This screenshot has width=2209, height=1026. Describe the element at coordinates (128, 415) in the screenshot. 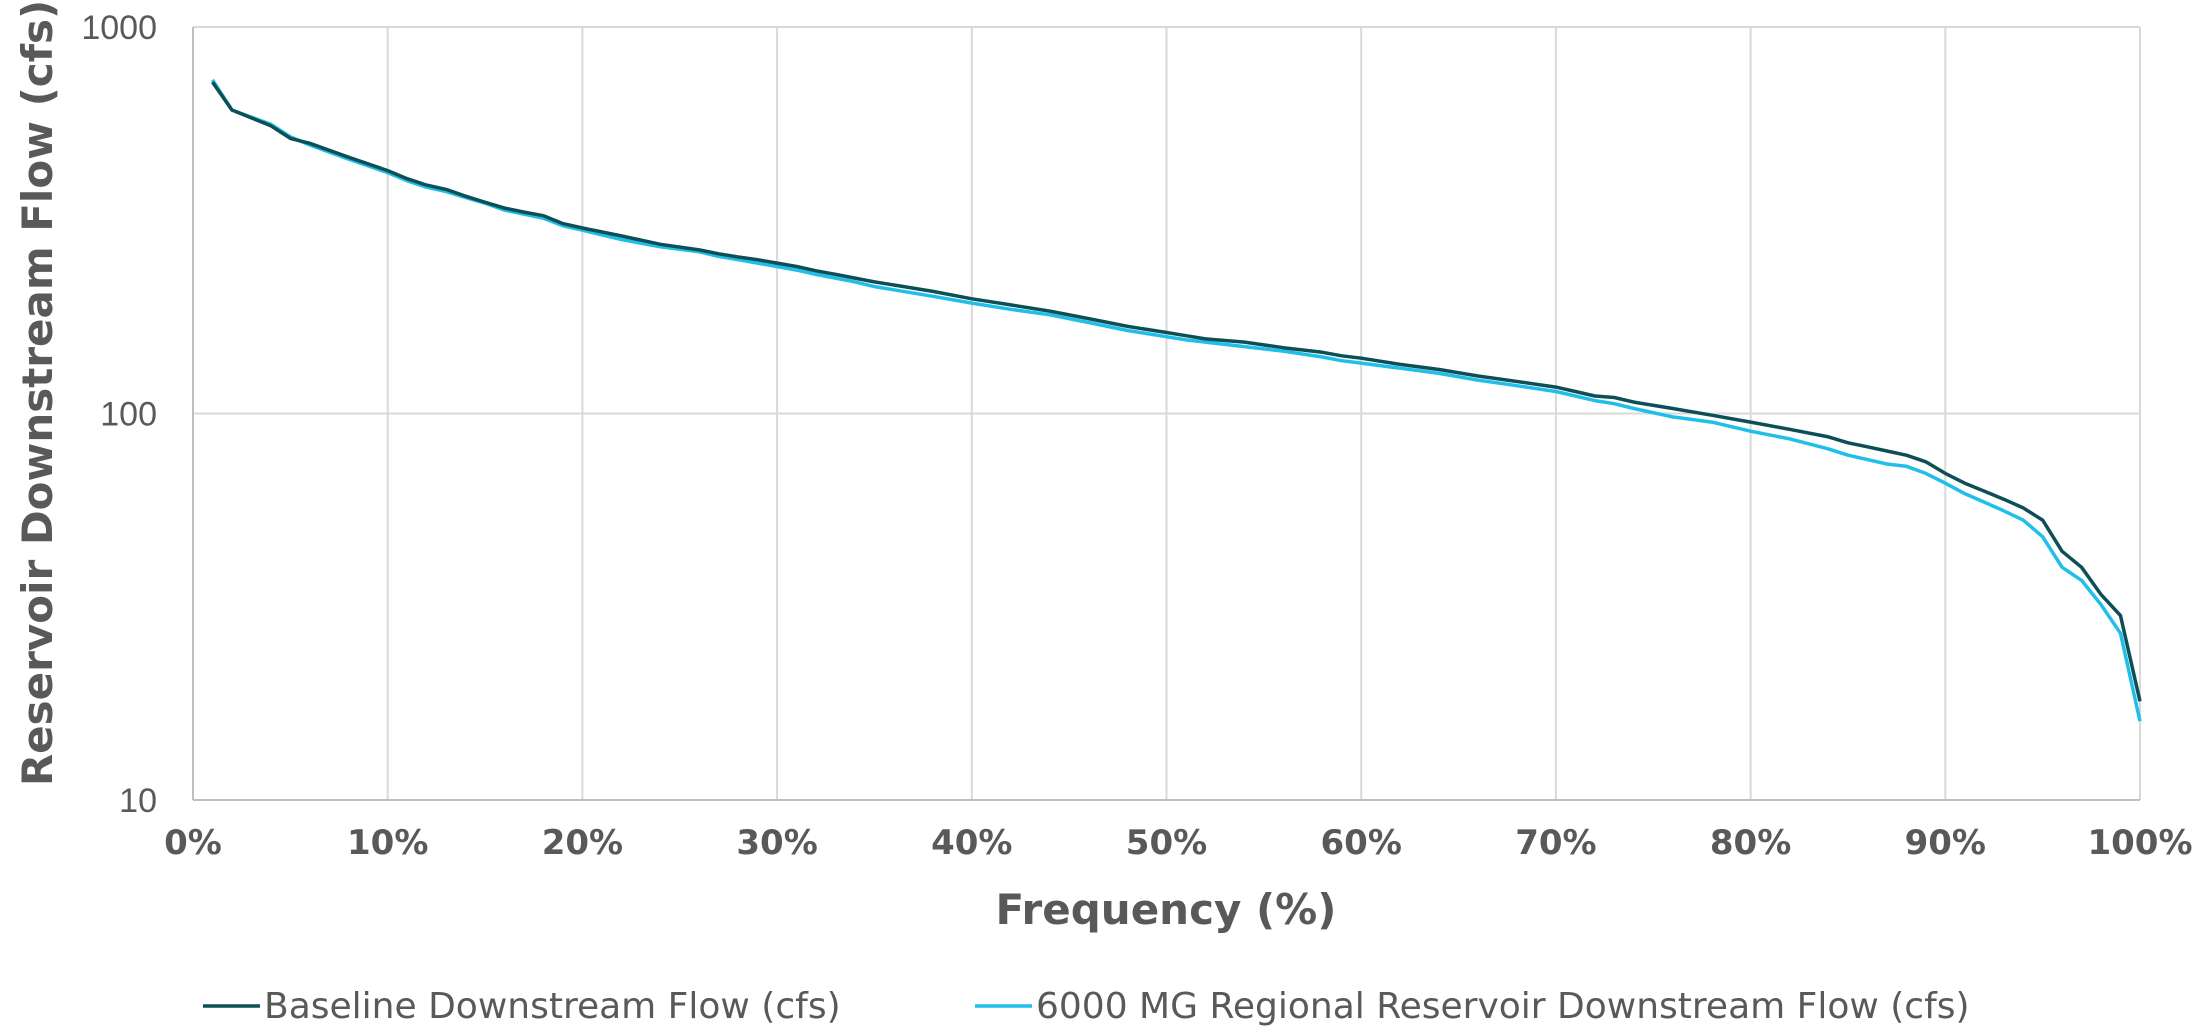

I see `y-tick-label: 100` at that location.